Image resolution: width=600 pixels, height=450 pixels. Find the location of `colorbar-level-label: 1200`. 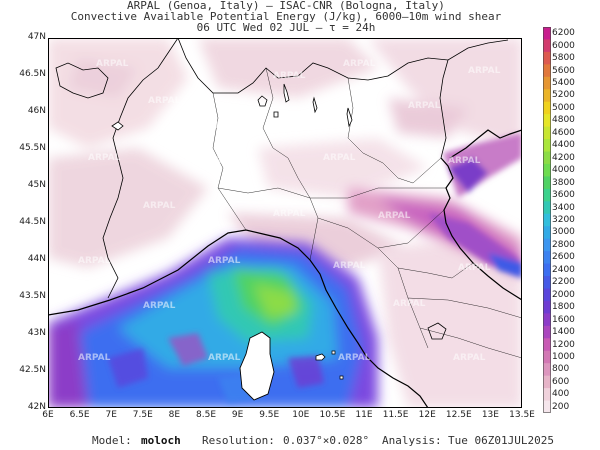

colorbar-level-label: 1200 is located at coordinates (563, 344).